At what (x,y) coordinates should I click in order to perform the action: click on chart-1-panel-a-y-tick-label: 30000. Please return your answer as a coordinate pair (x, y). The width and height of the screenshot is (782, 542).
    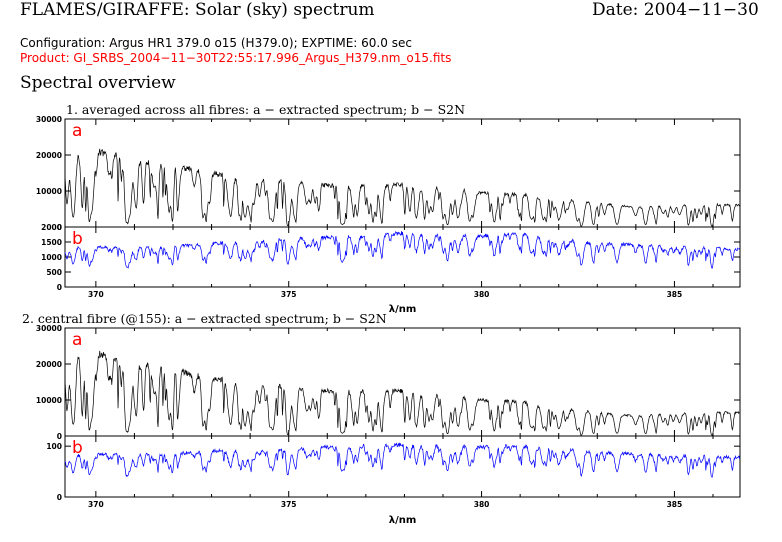
    Looking at the image, I should click on (49, 119).